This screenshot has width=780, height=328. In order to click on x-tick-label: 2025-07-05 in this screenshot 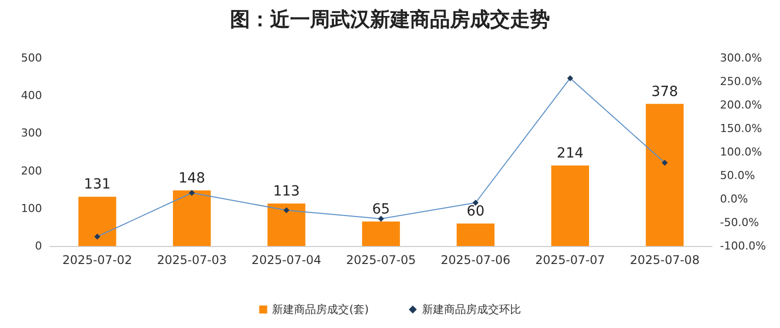, I will do `click(381, 260)`.